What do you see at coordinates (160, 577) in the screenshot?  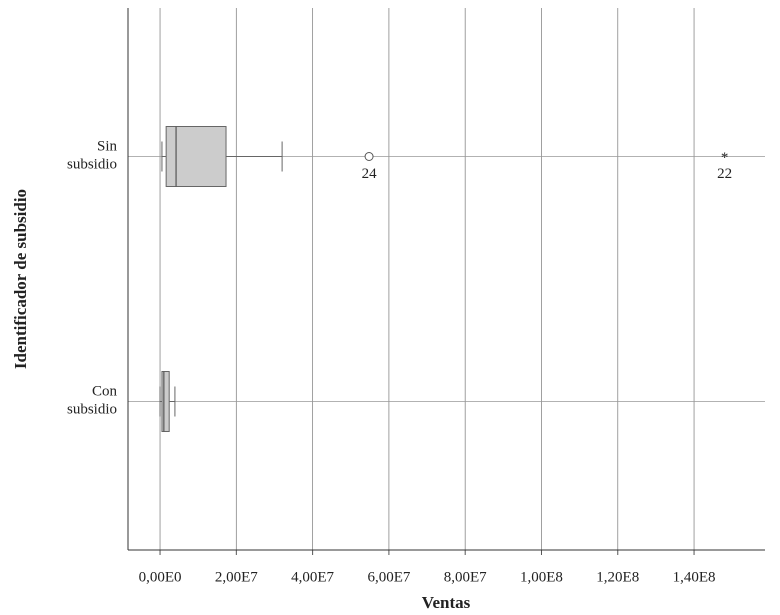 I see `x-tick-label: 0,00E0` at bounding box center [160, 577].